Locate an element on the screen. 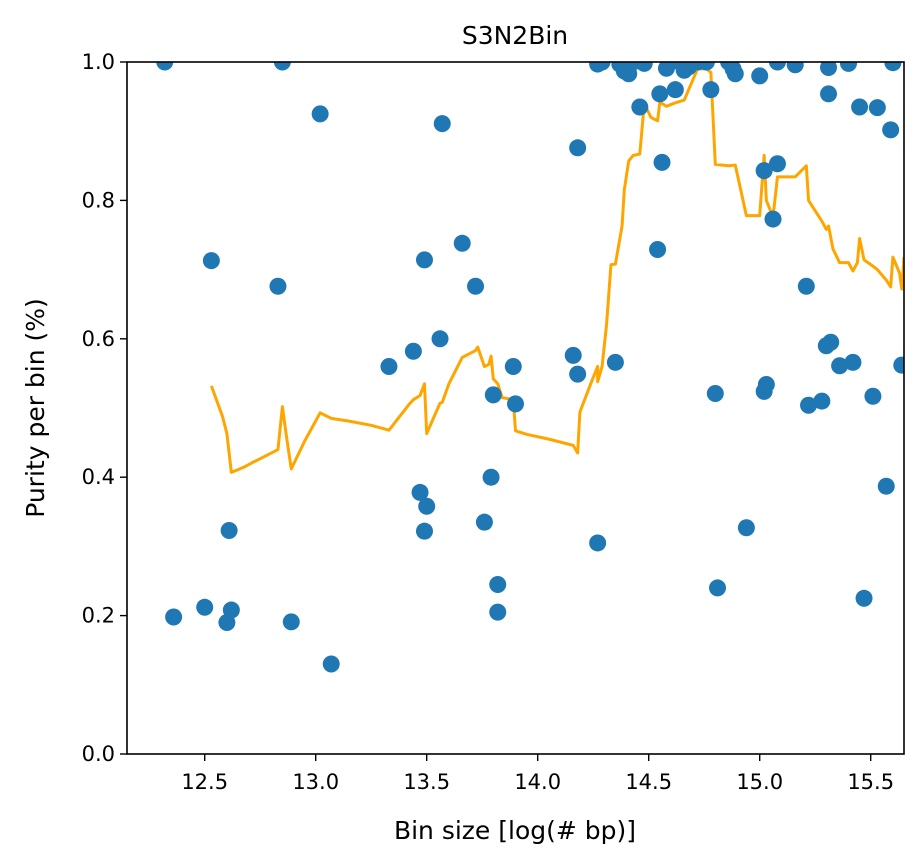 The height and width of the screenshot is (867, 922). x-tick-label: 12.5 is located at coordinates (204, 782).